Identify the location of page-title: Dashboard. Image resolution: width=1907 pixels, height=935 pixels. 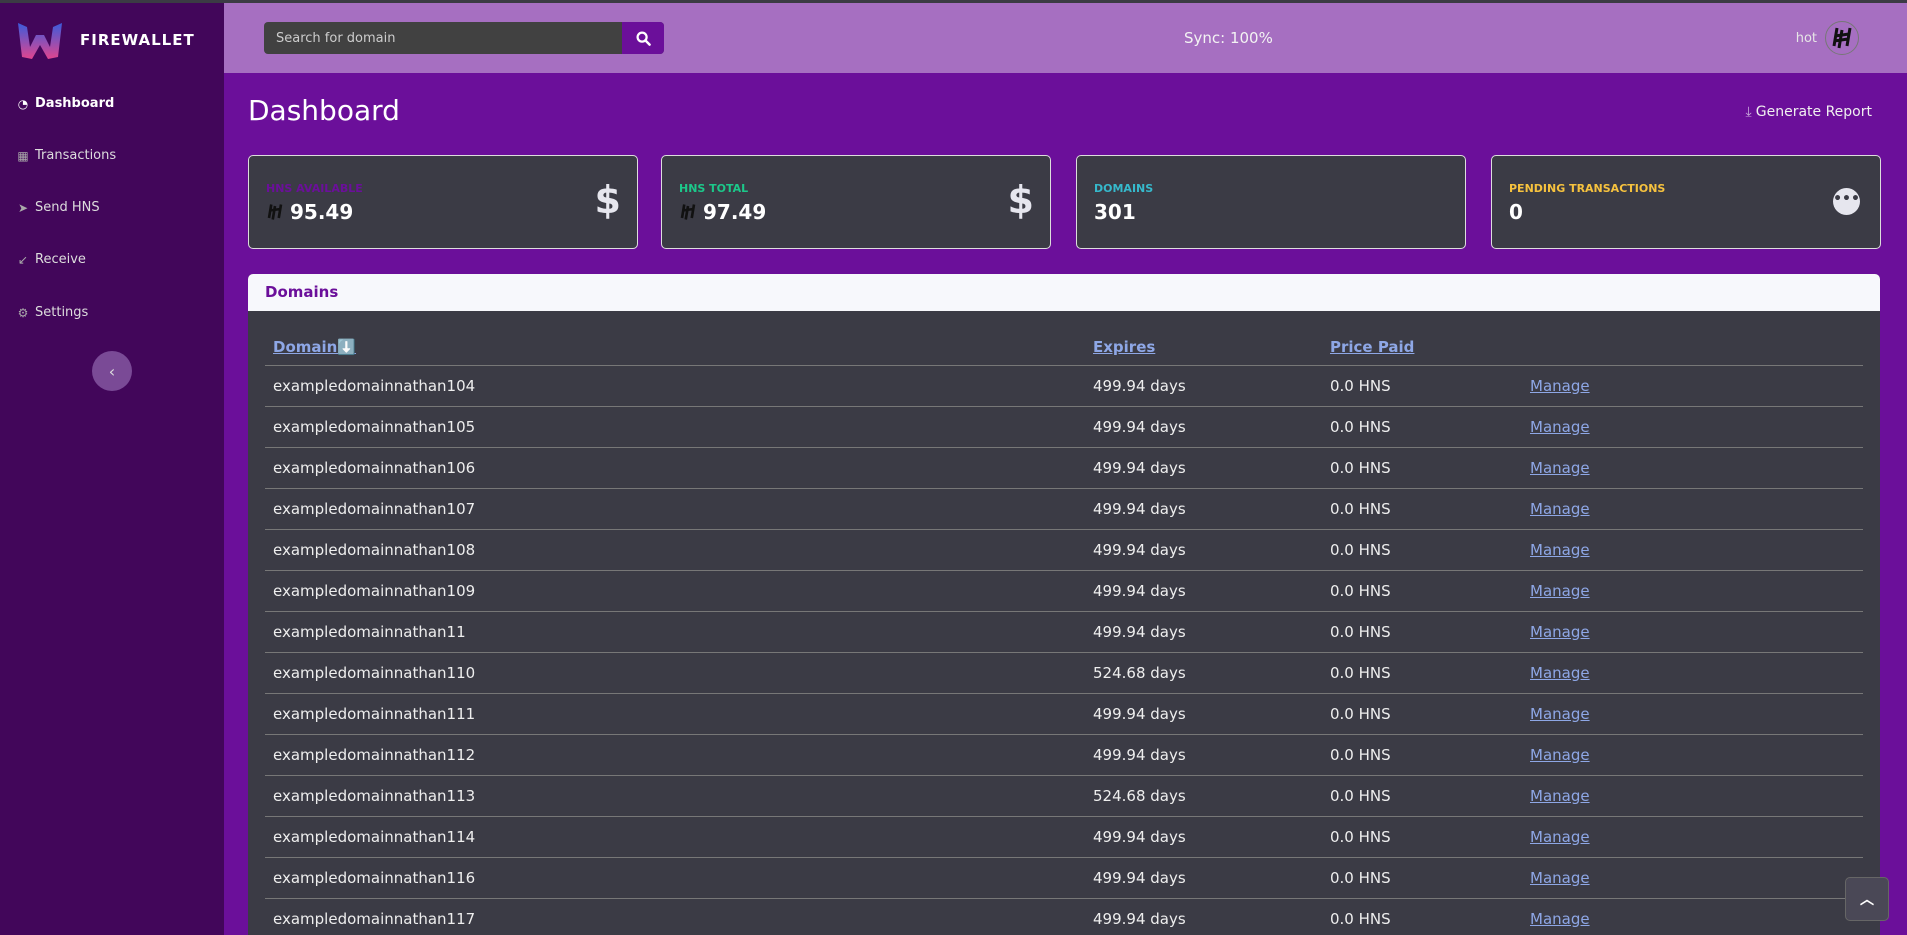
(324, 110).